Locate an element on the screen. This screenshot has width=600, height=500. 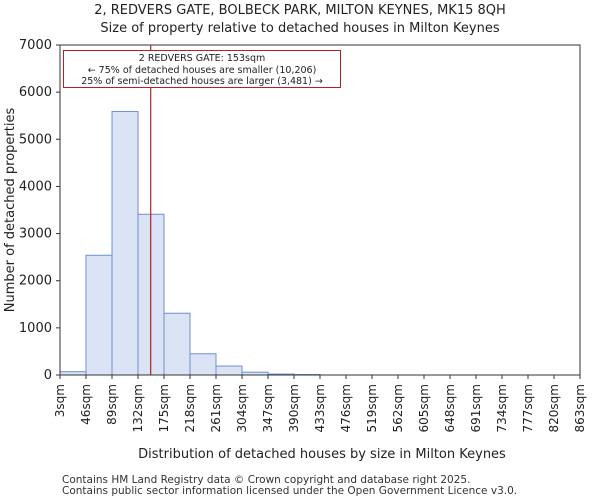
x-tick-label-777sqm: 777sqm is located at coordinates (528, 408).